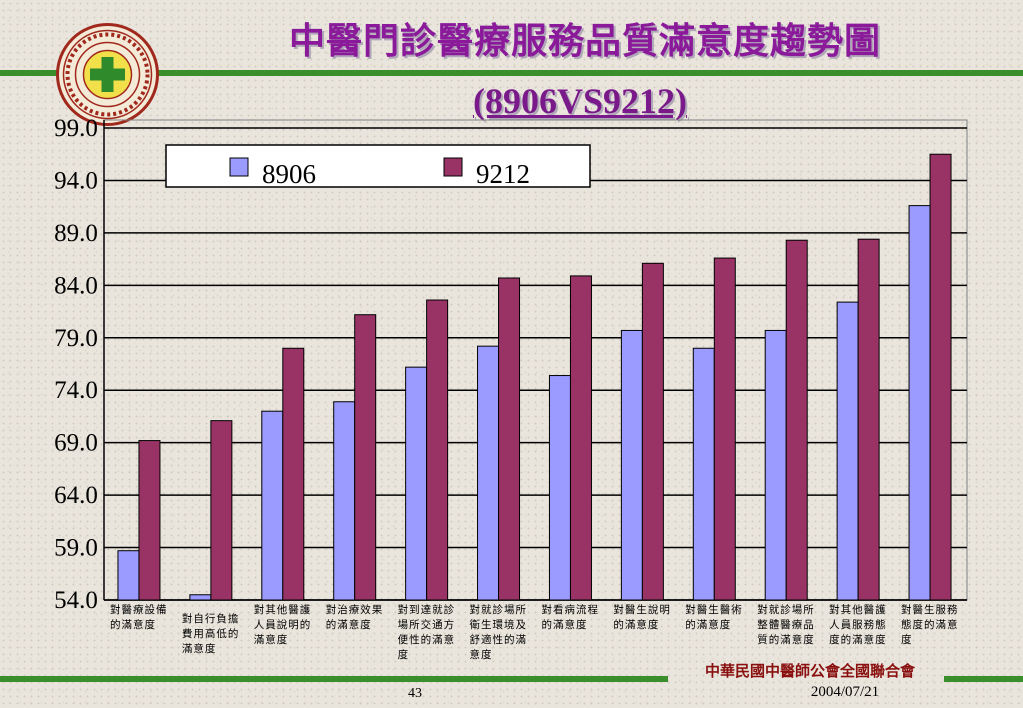 The height and width of the screenshot is (708, 1023). Describe the element at coordinates (289, 174) in the screenshot. I see `legend-label-8906: 8906` at that location.